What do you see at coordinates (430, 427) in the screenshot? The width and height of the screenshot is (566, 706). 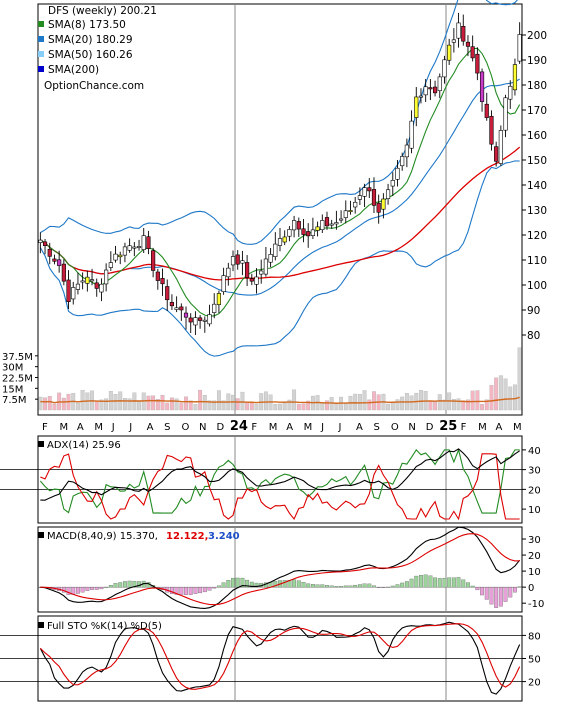 I see `x-axis-label: D` at bounding box center [430, 427].